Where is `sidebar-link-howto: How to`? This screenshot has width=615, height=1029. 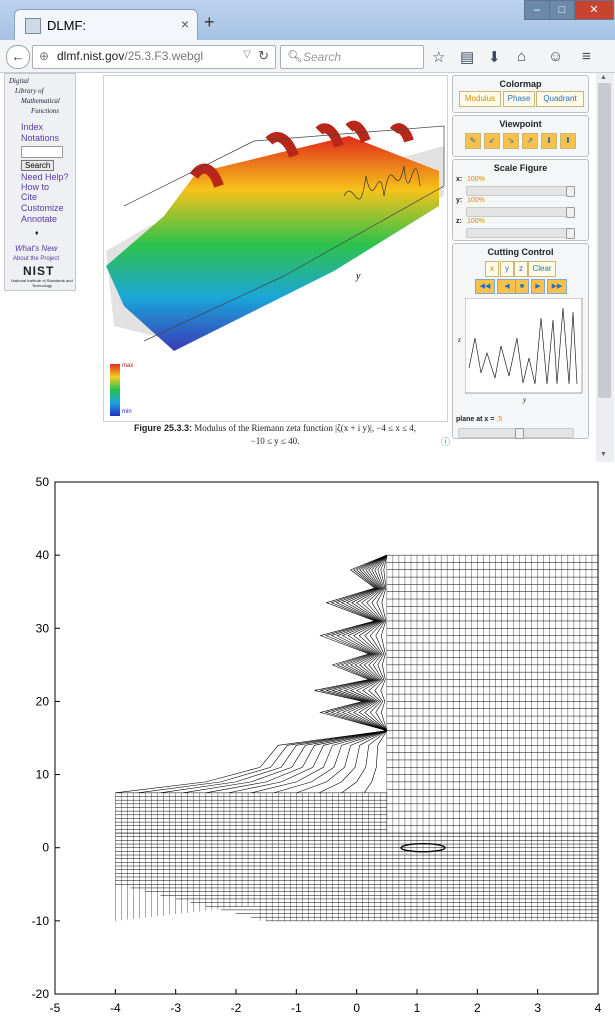
sidebar-link-howto: How to is located at coordinates (35, 187).